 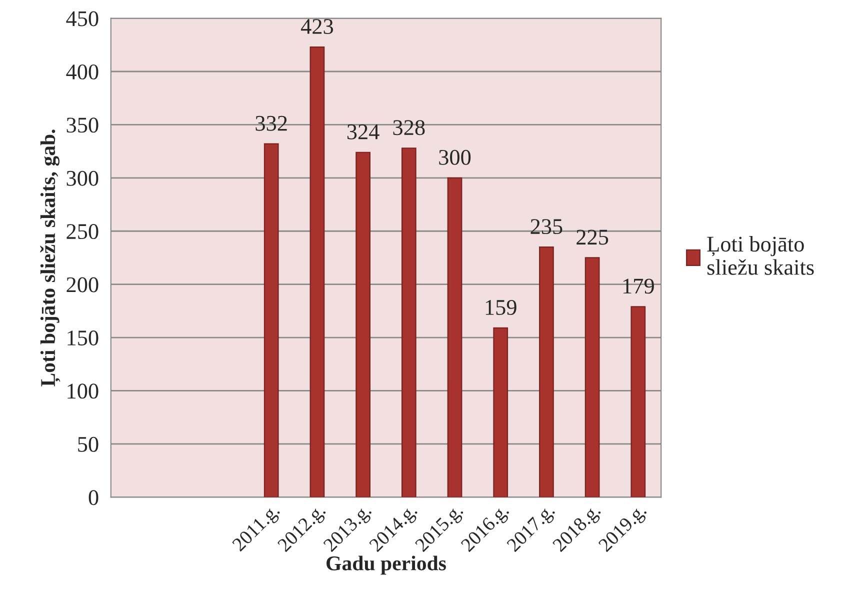 I want to click on y-tick-label: 0, so click(x=93, y=498).